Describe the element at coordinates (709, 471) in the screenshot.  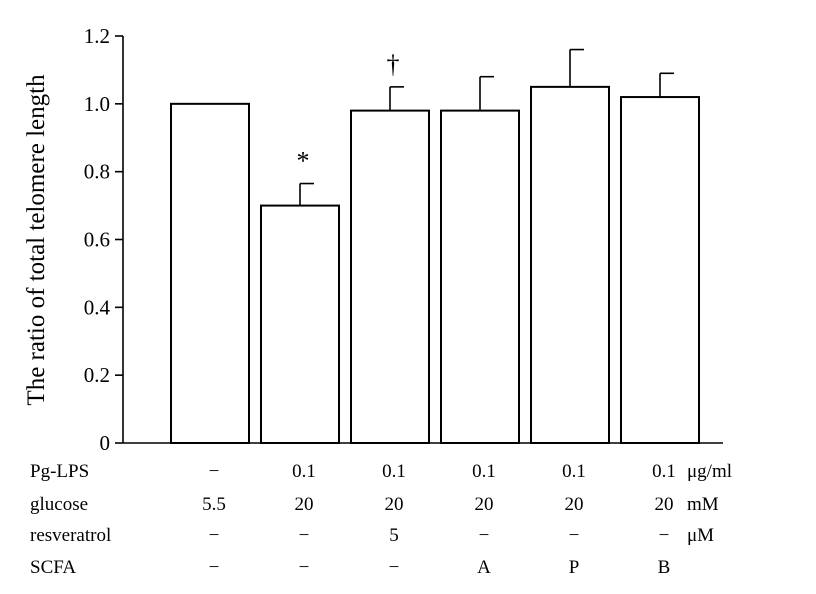
I see `condition-unit: μg/ml` at that location.